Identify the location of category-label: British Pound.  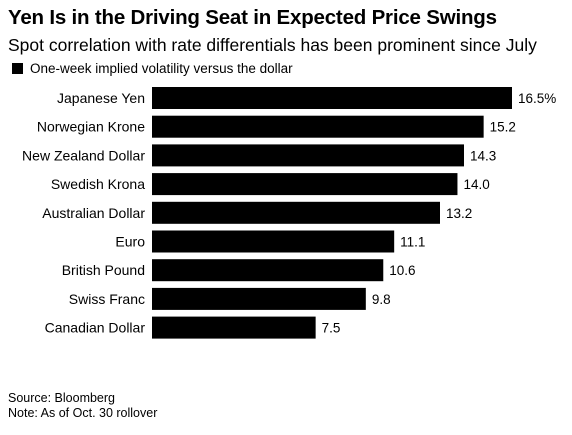
(103, 270).